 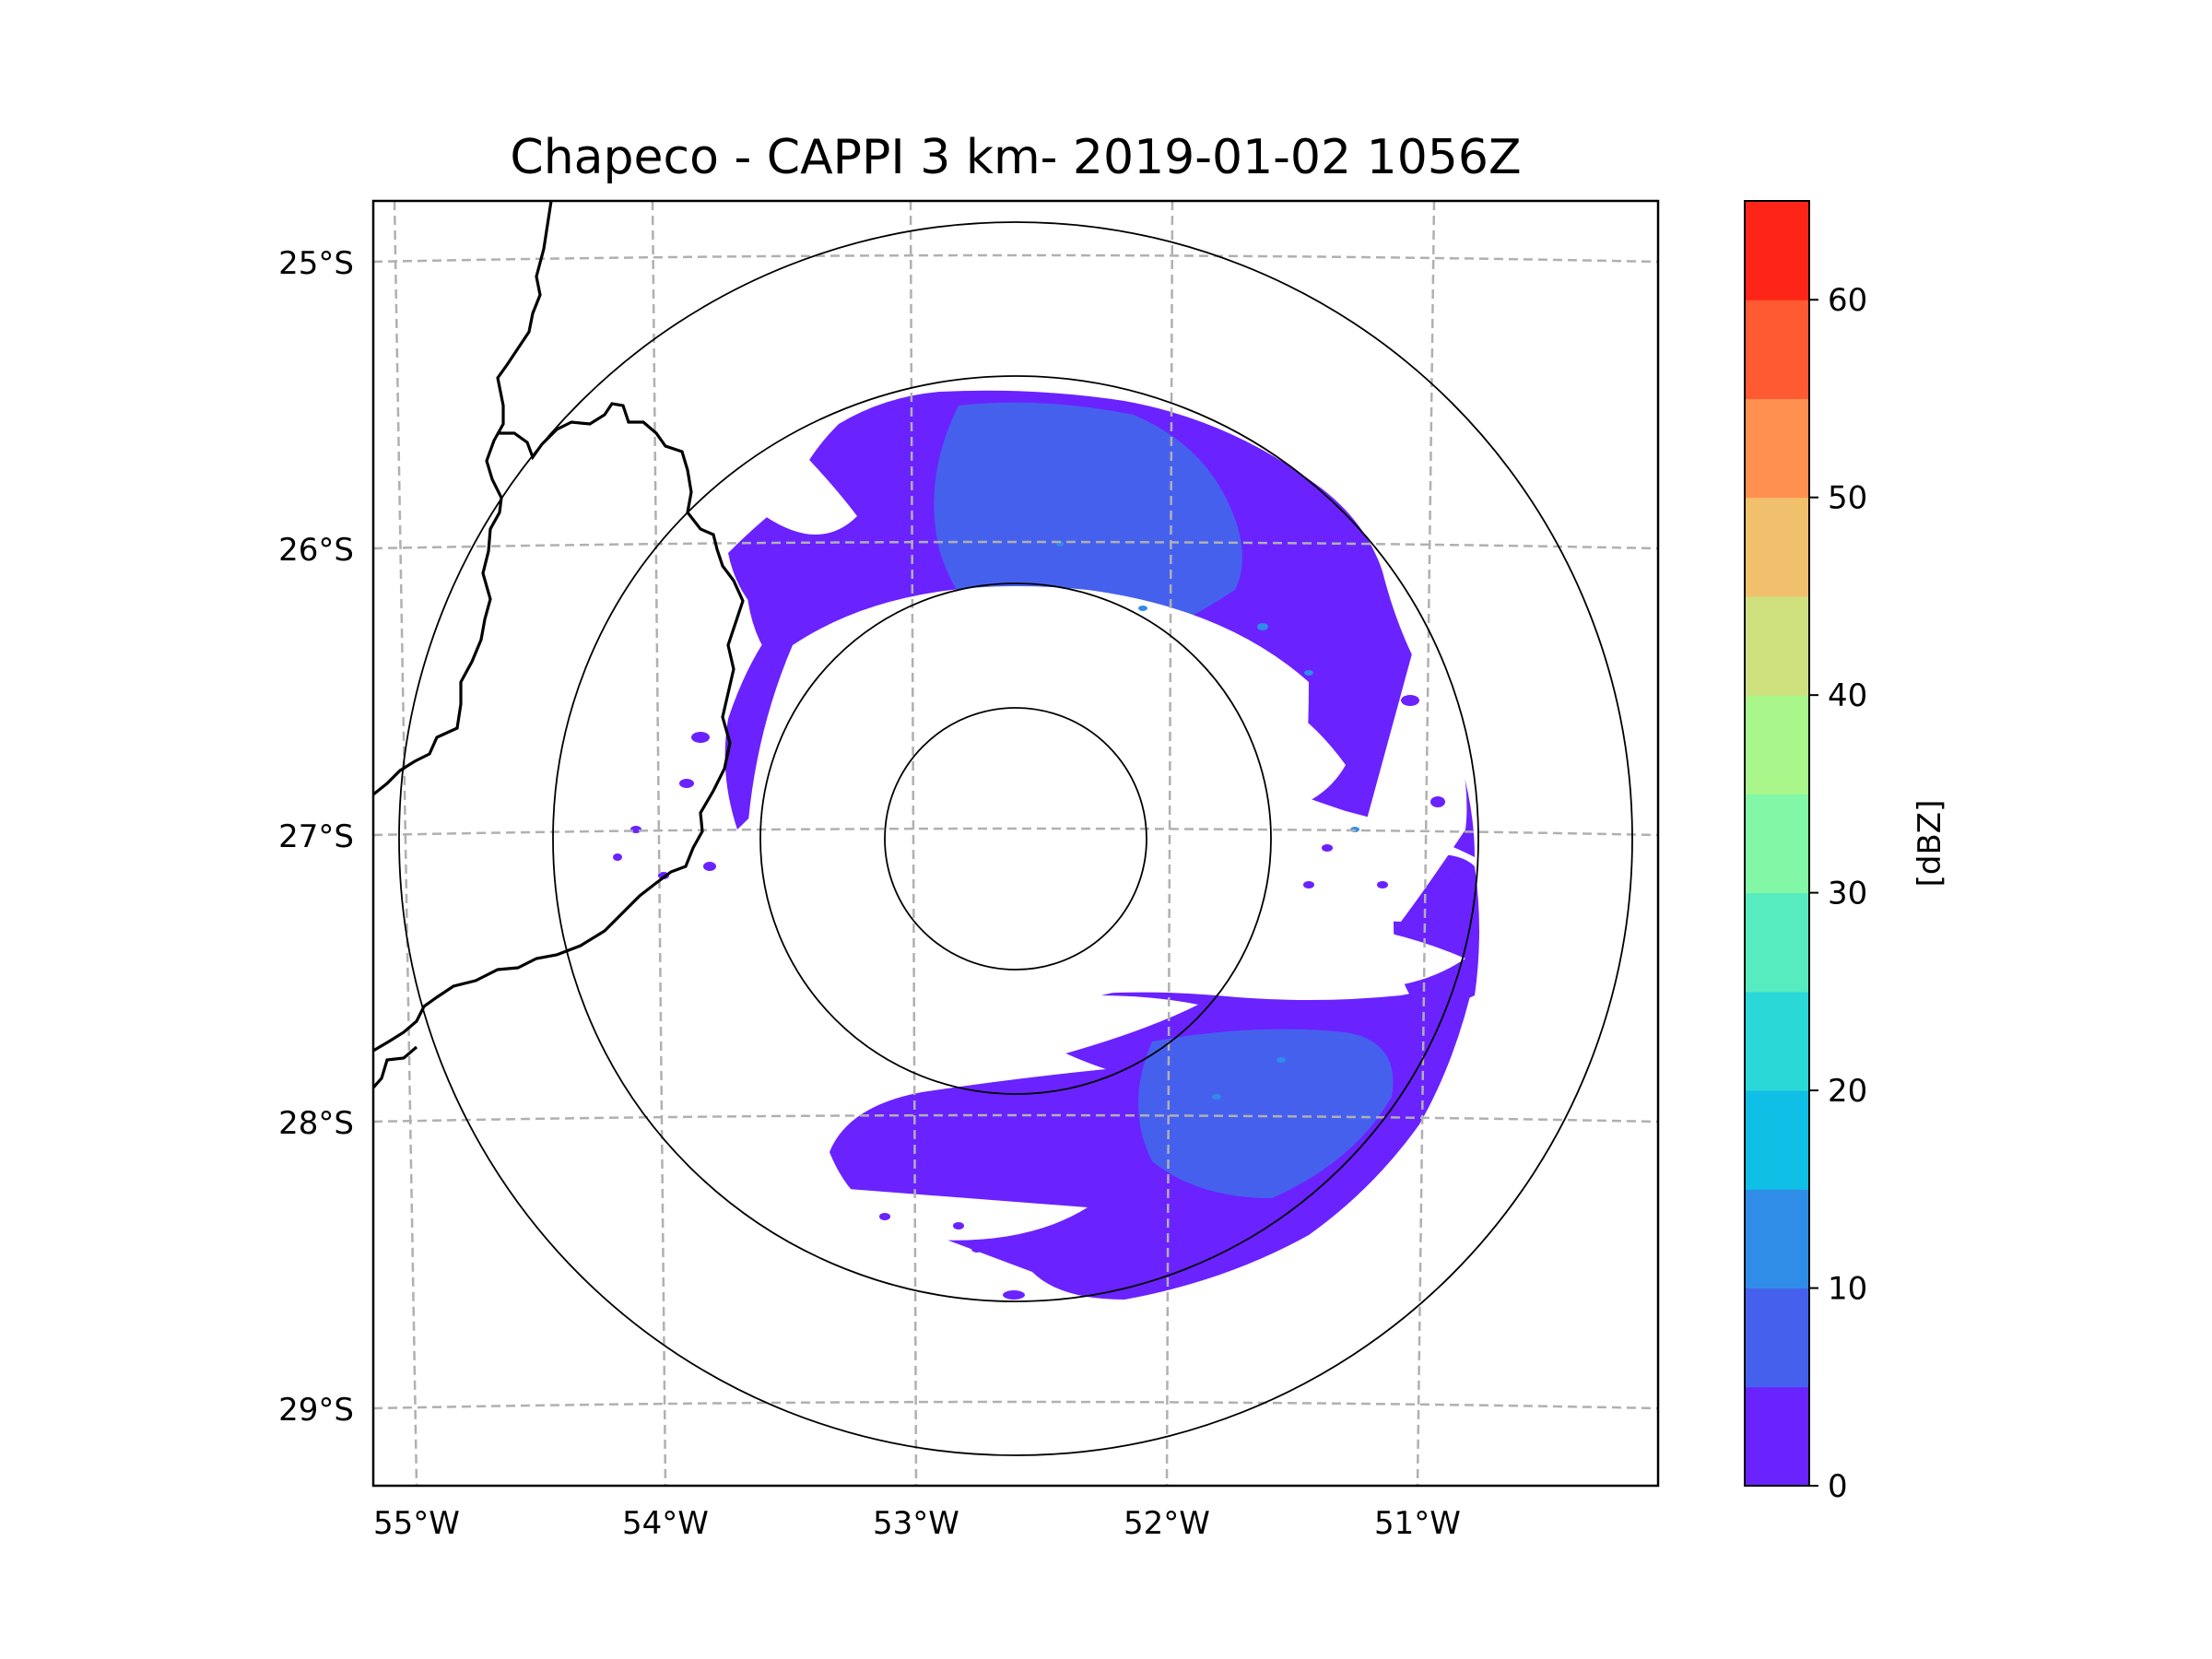 I want to click on colorbar-tick-label: 0, so click(x=1838, y=1486).